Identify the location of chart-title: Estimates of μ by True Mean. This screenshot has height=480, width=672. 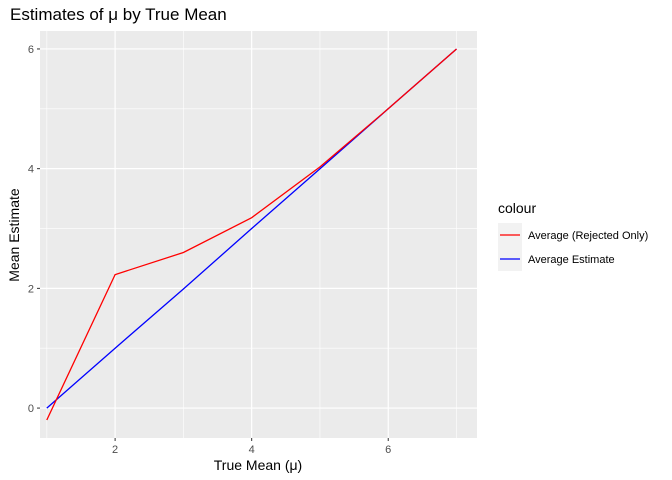
(118, 14).